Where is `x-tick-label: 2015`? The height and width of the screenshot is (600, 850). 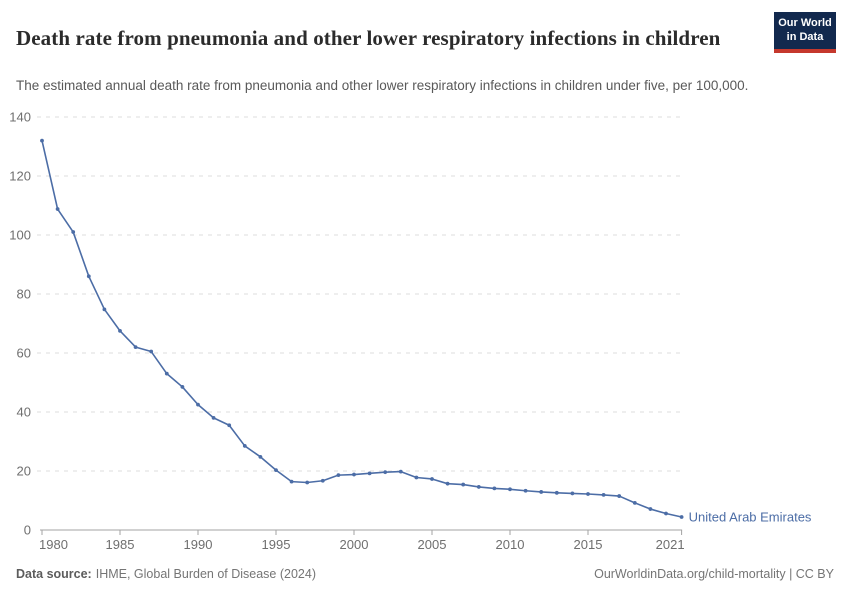
x-tick-label: 2015 is located at coordinates (588, 544).